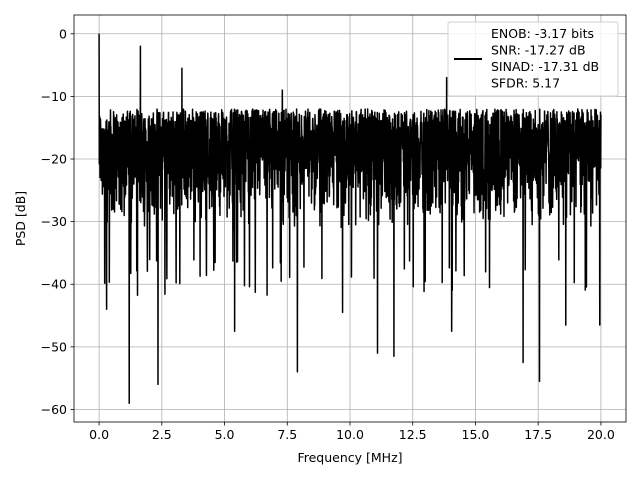 This screenshot has height=480, width=640. I want to click on y-tick-label: −40, so click(54, 284).